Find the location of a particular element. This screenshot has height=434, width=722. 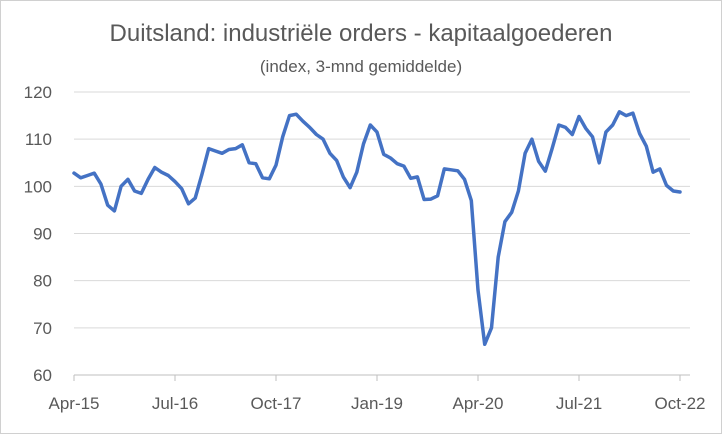

x-tick-label: Apr-15 is located at coordinates (73, 403).